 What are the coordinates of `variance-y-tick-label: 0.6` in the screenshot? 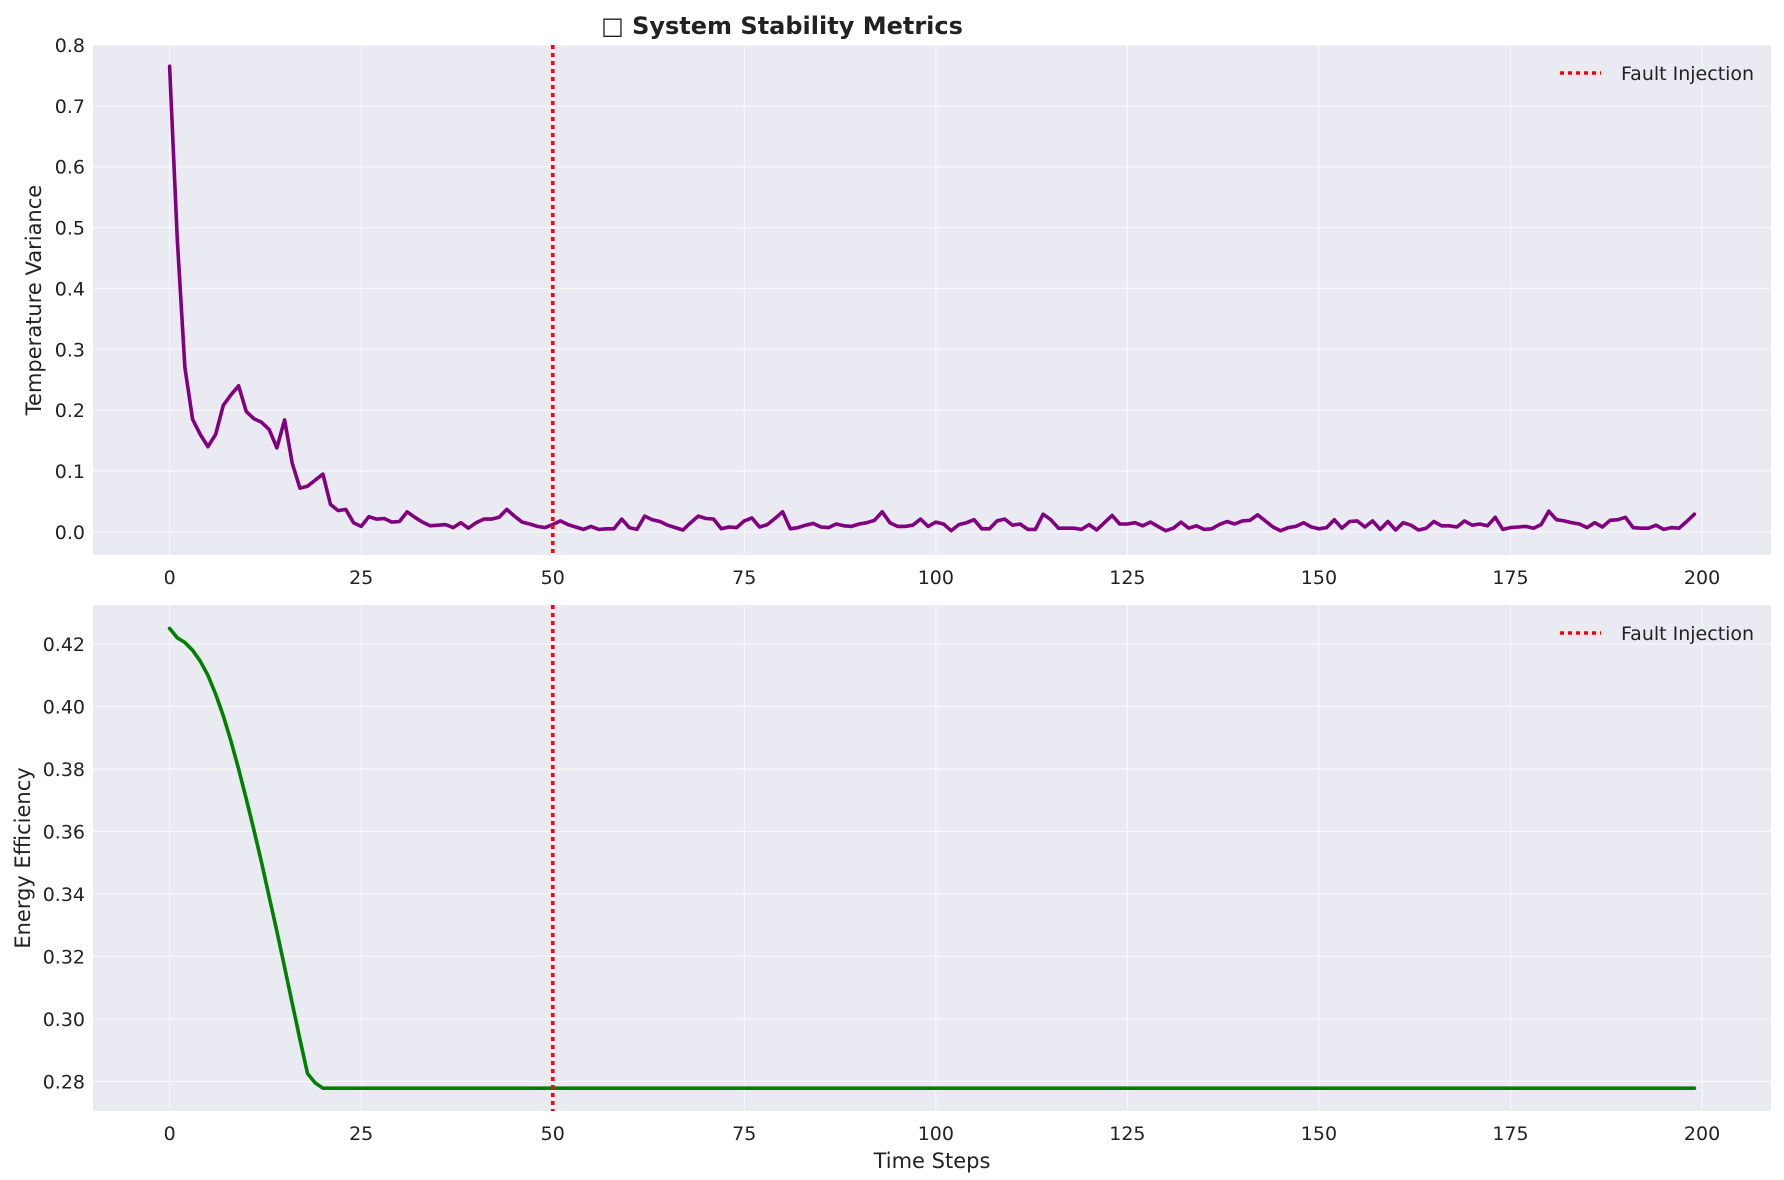 It's located at (70, 168).